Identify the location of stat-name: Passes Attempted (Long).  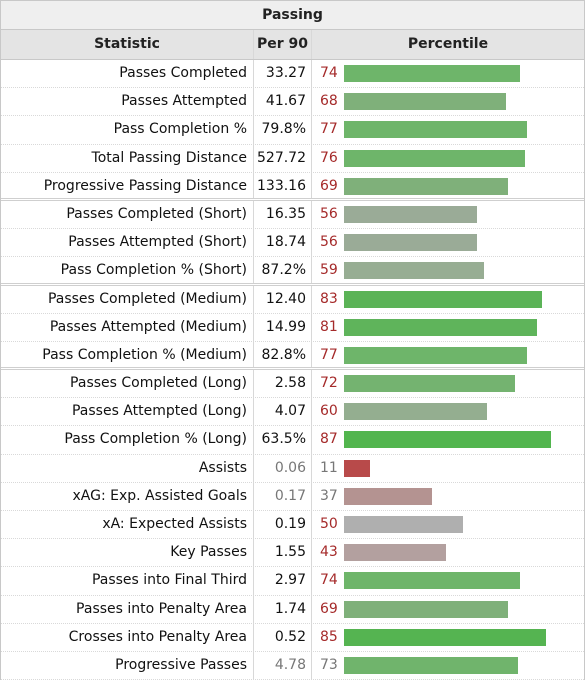
(127, 412).